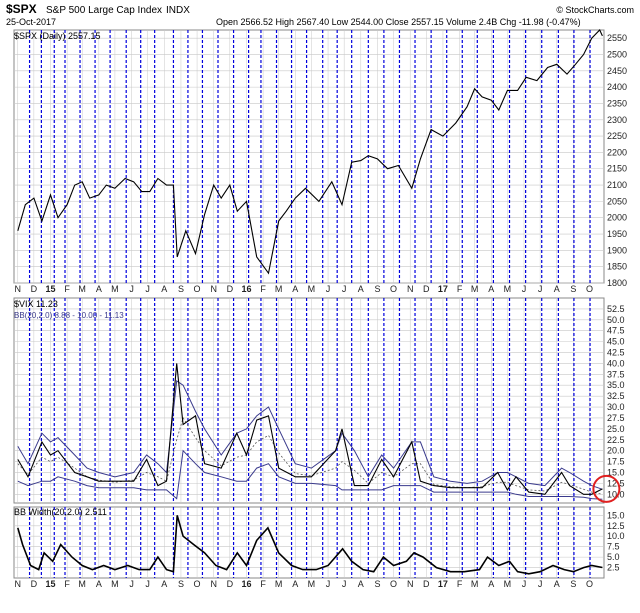  I want to click on bb-width-line, so click(310, 545).